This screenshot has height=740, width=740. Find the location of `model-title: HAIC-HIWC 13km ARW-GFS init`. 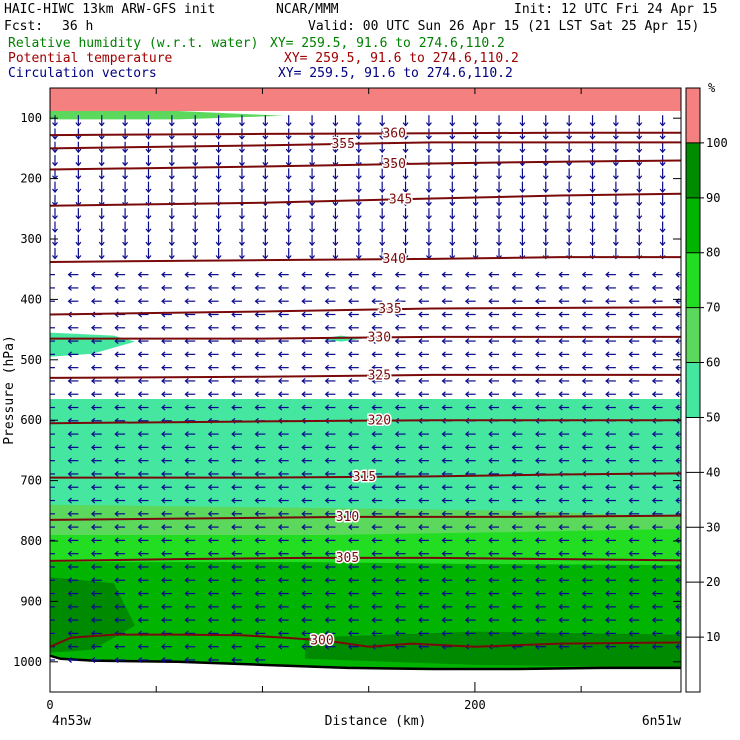

model-title: HAIC-HIWC 13km ARW-GFS init is located at coordinates (110, 9).